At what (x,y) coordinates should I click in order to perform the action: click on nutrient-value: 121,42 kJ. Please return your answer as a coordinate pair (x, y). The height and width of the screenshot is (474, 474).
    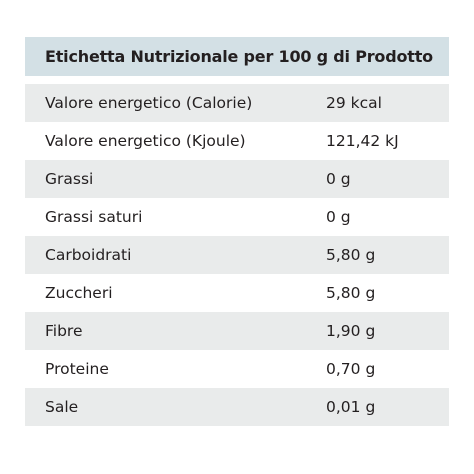
    Looking at the image, I should click on (362, 141).